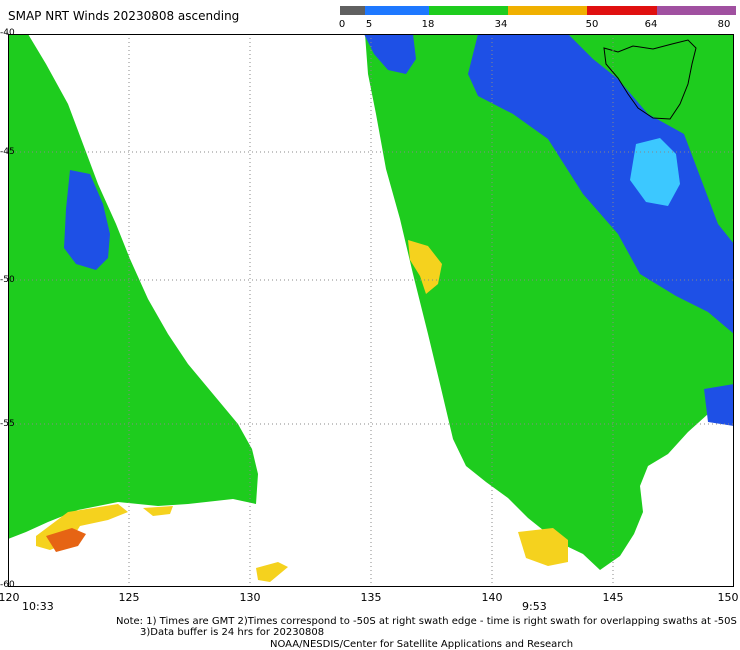  Describe the element at coordinates (66, 540) in the screenshot. I see `left-swath-storm-wind` at that location.